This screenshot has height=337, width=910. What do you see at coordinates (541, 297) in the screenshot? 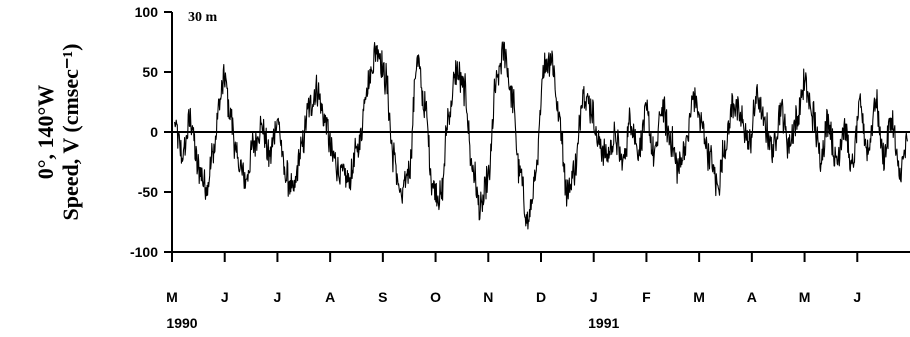
I see `x-tick-label: D` at bounding box center [541, 297].